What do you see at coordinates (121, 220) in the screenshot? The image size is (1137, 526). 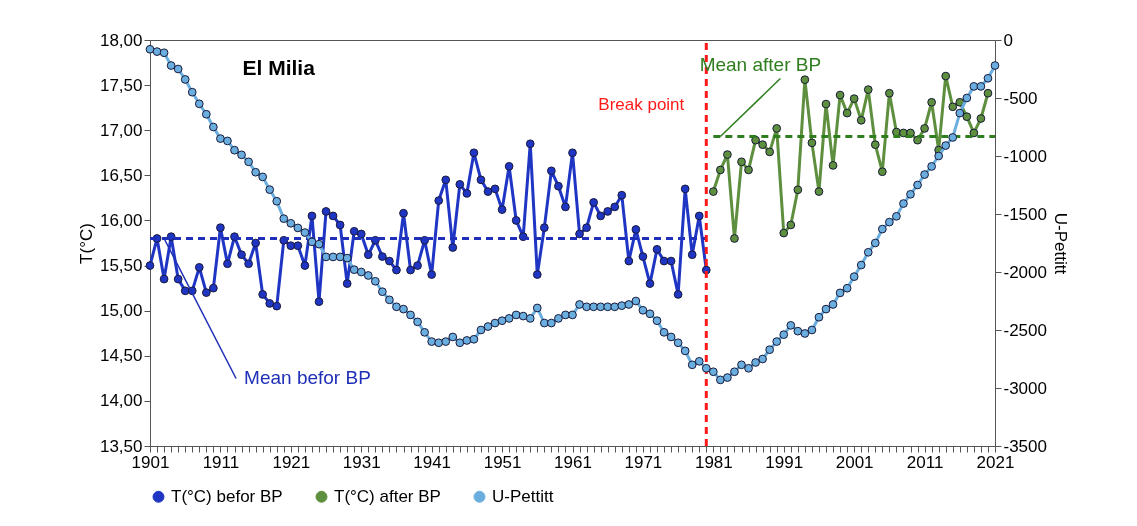 I see `y-tick-label: 16,00` at bounding box center [121, 220].